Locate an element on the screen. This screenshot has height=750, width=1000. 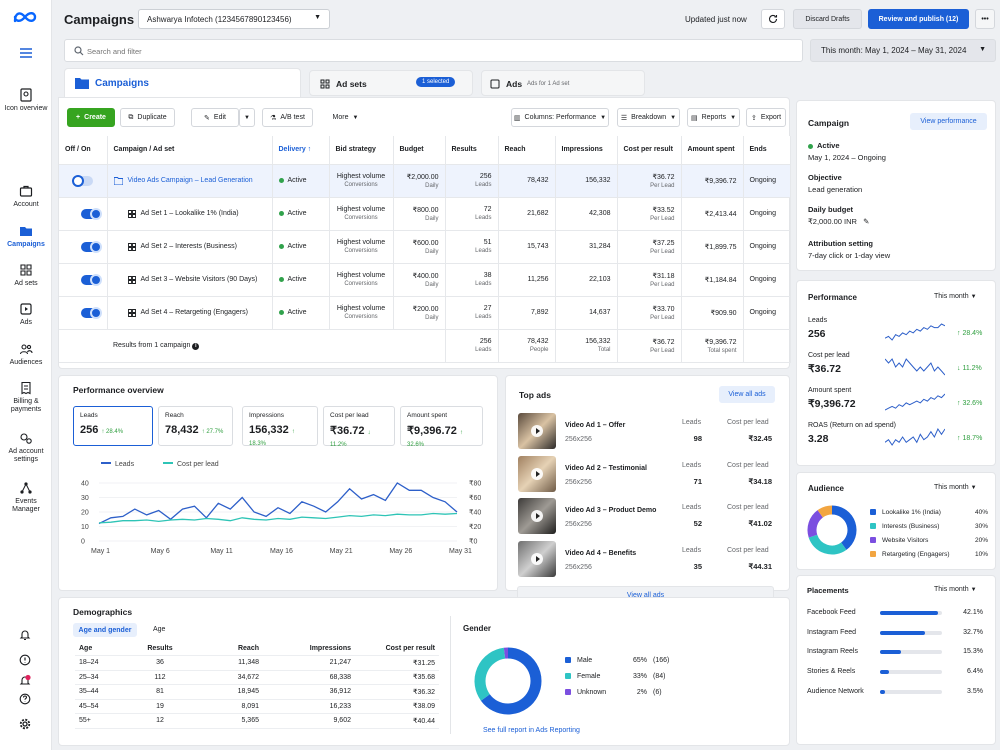
search-bar is located at coordinates (433, 50).